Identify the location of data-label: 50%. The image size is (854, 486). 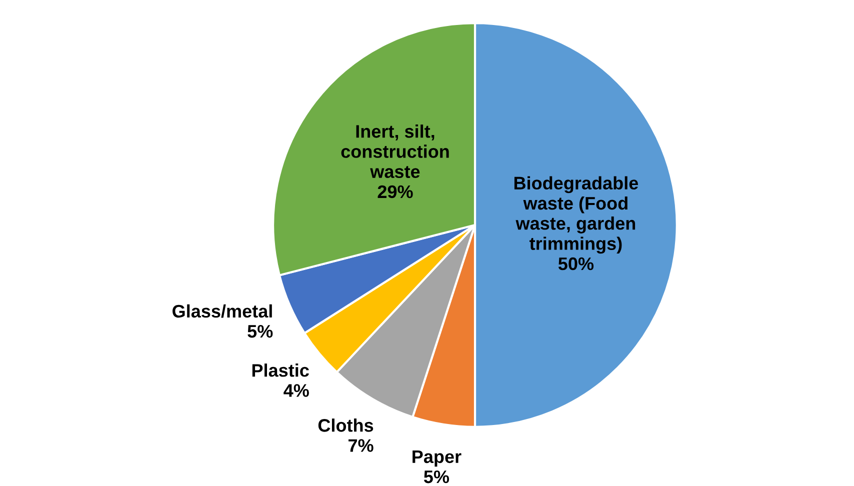
(576, 263).